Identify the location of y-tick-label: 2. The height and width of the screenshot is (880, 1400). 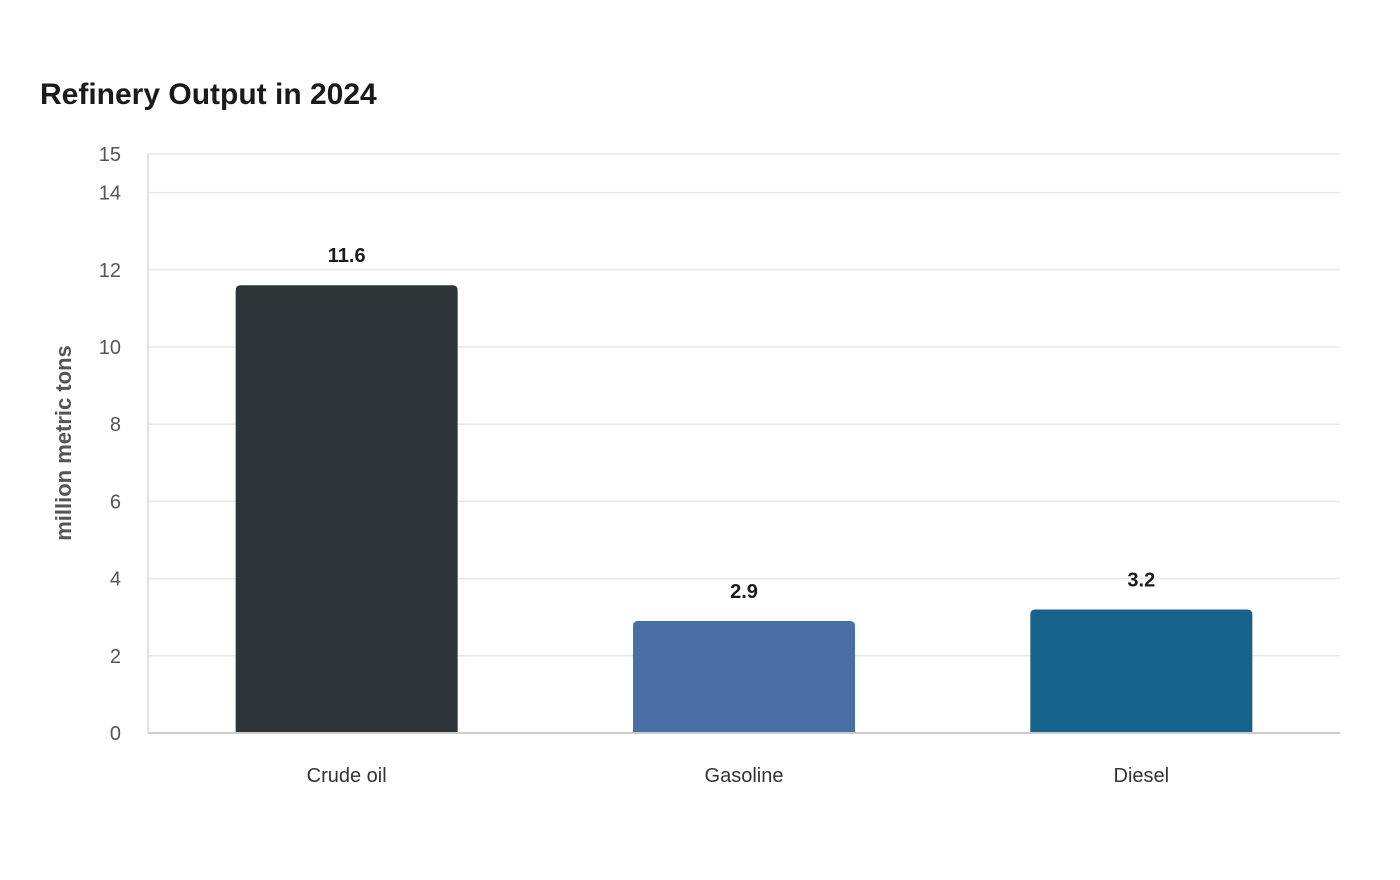
(115, 657).